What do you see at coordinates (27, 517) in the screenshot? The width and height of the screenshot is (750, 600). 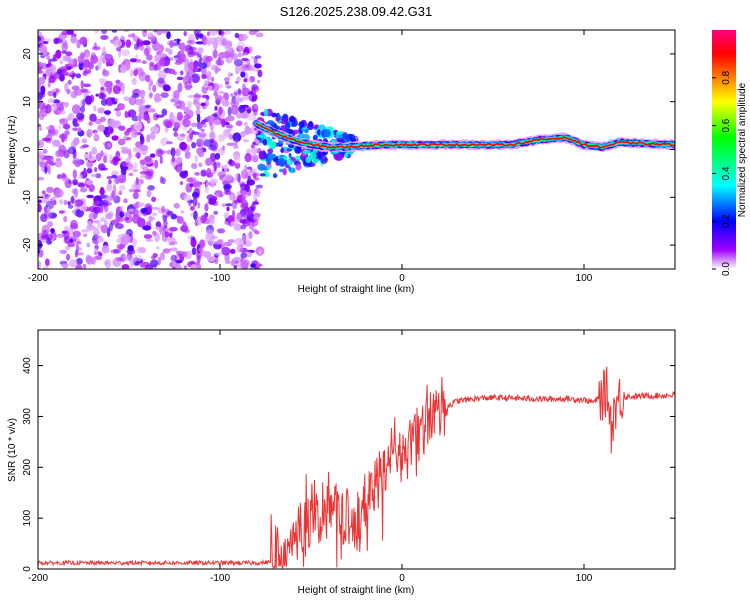 I see `snr-y-tick-label: 100` at bounding box center [27, 517].